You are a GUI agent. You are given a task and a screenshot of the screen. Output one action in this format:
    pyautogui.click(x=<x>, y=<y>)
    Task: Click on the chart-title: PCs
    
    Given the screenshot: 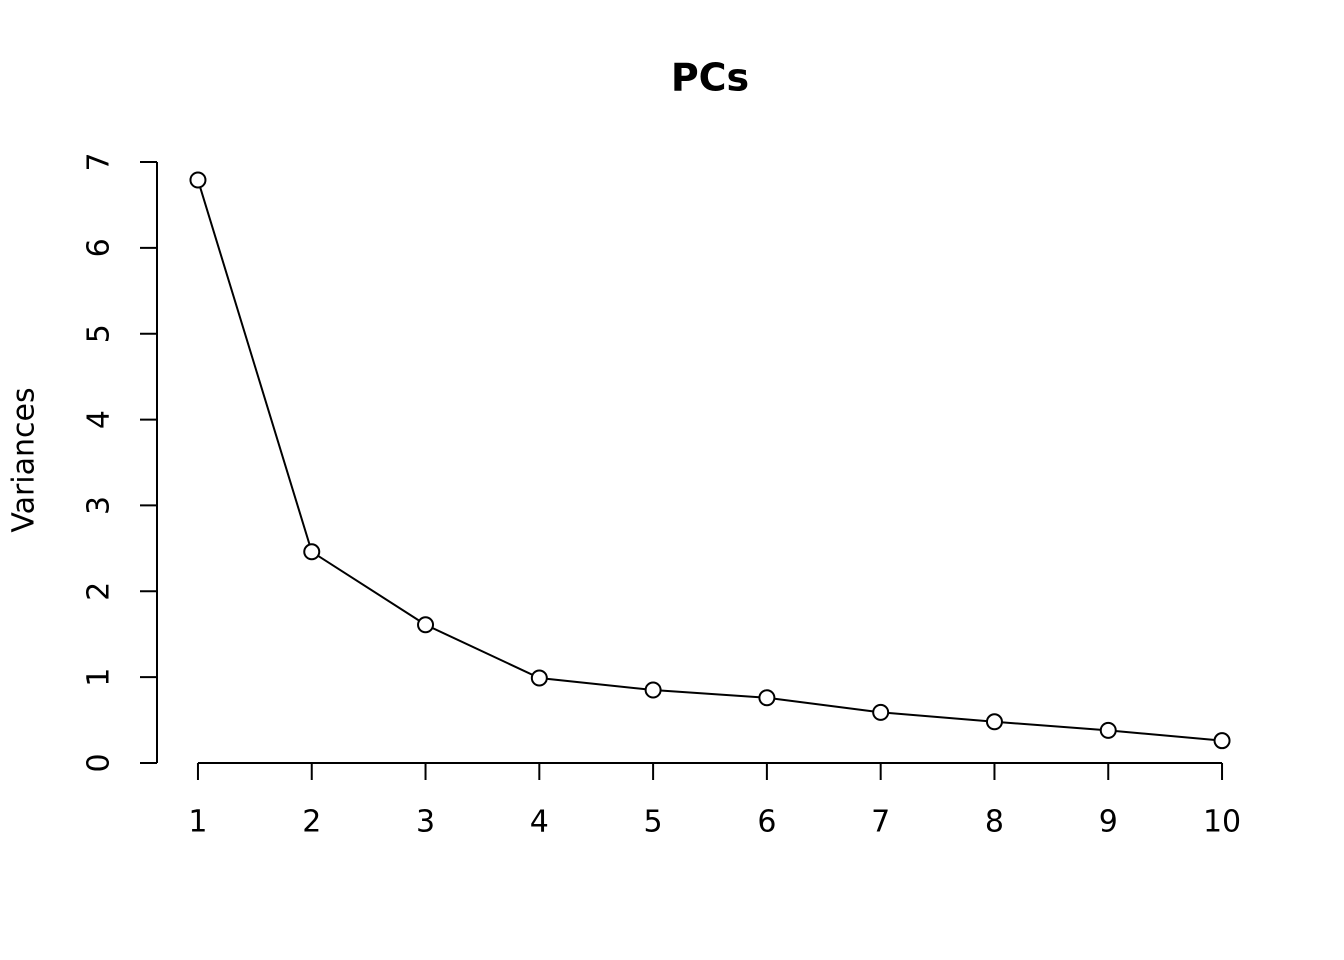 What is the action you would take?
    pyautogui.click(x=710, y=78)
    